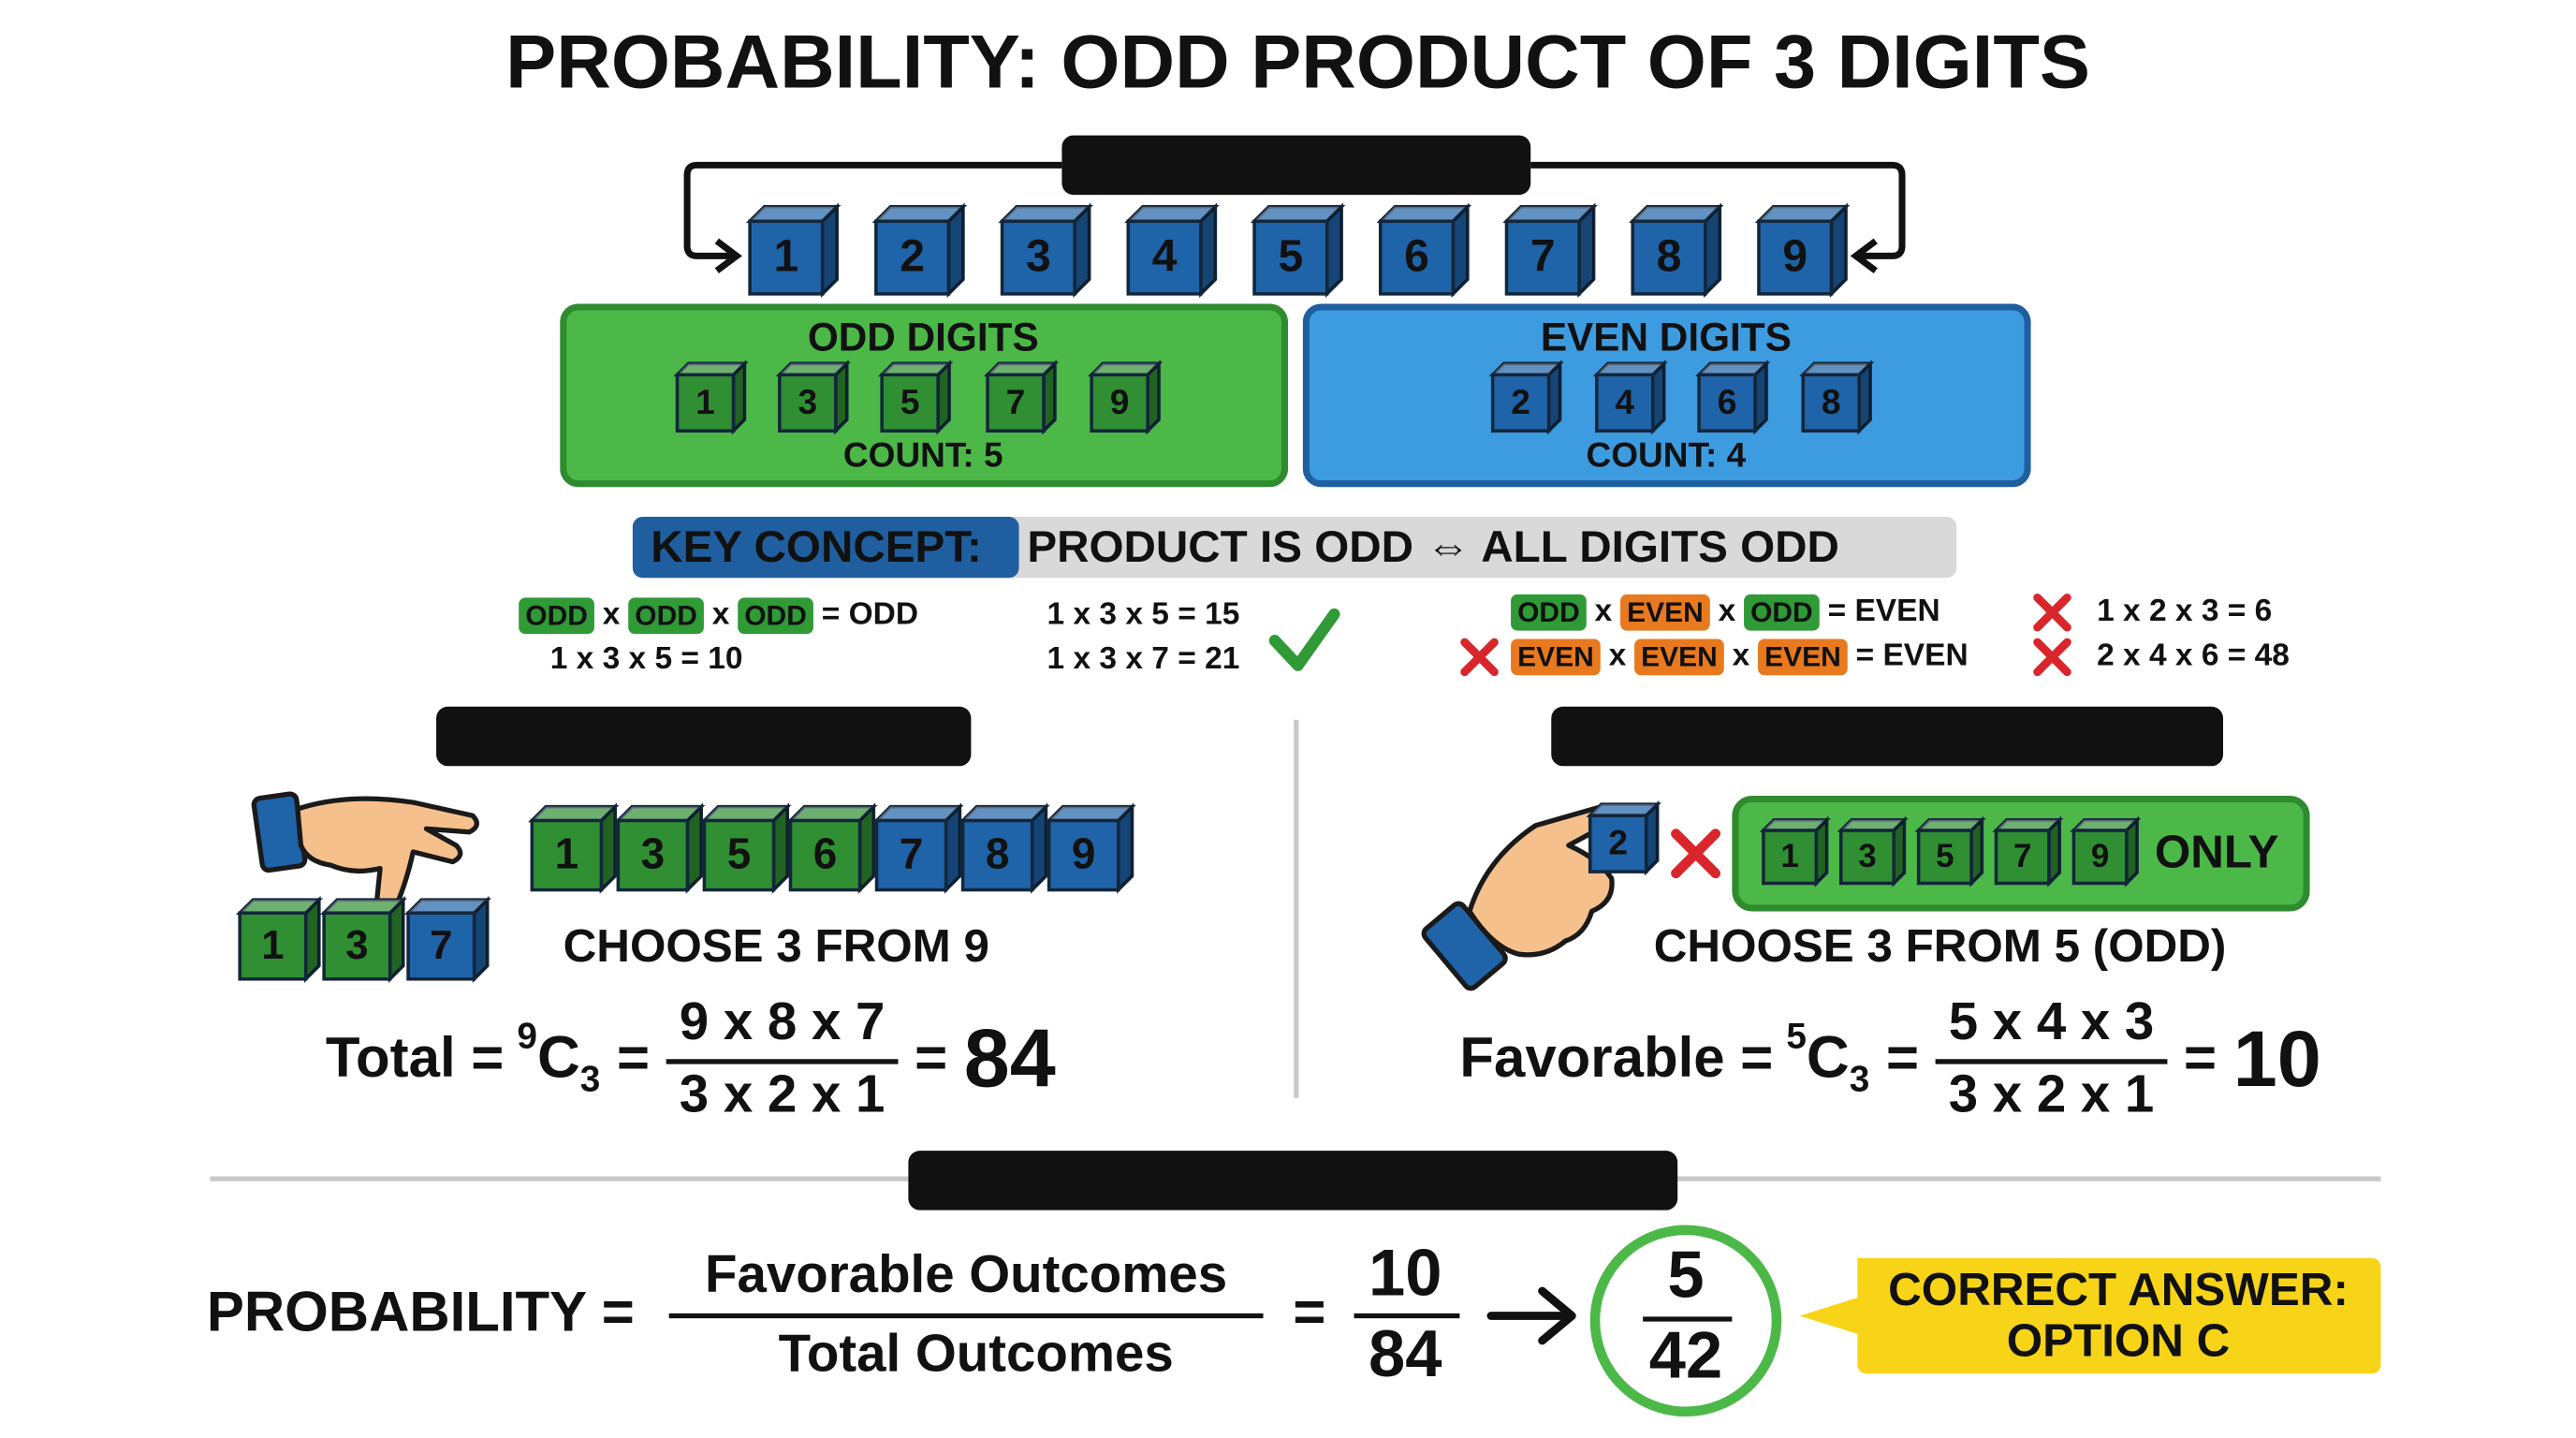 This screenshot has height=1438, width=2576. Describe the element at coordinates (2193, 655) in the screenshot. I see `example: 2 x 4 x 6 = 48` at that location.